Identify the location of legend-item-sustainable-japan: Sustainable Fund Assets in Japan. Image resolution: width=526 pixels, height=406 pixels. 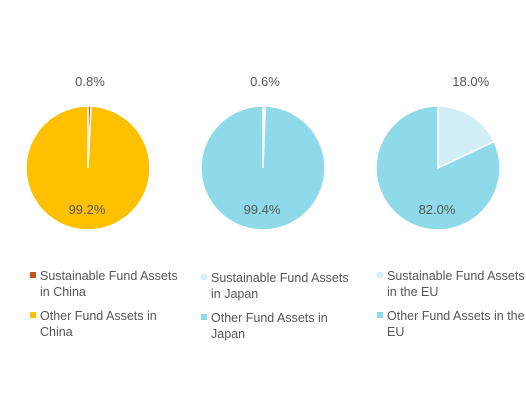
(276, 286).